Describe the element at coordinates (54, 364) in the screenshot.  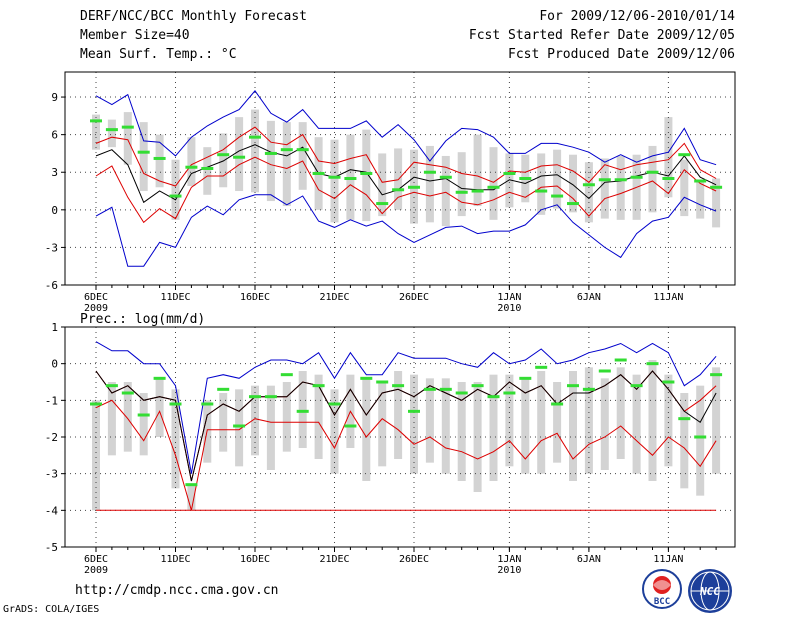
I see `y-tick-label: 0` at that location.